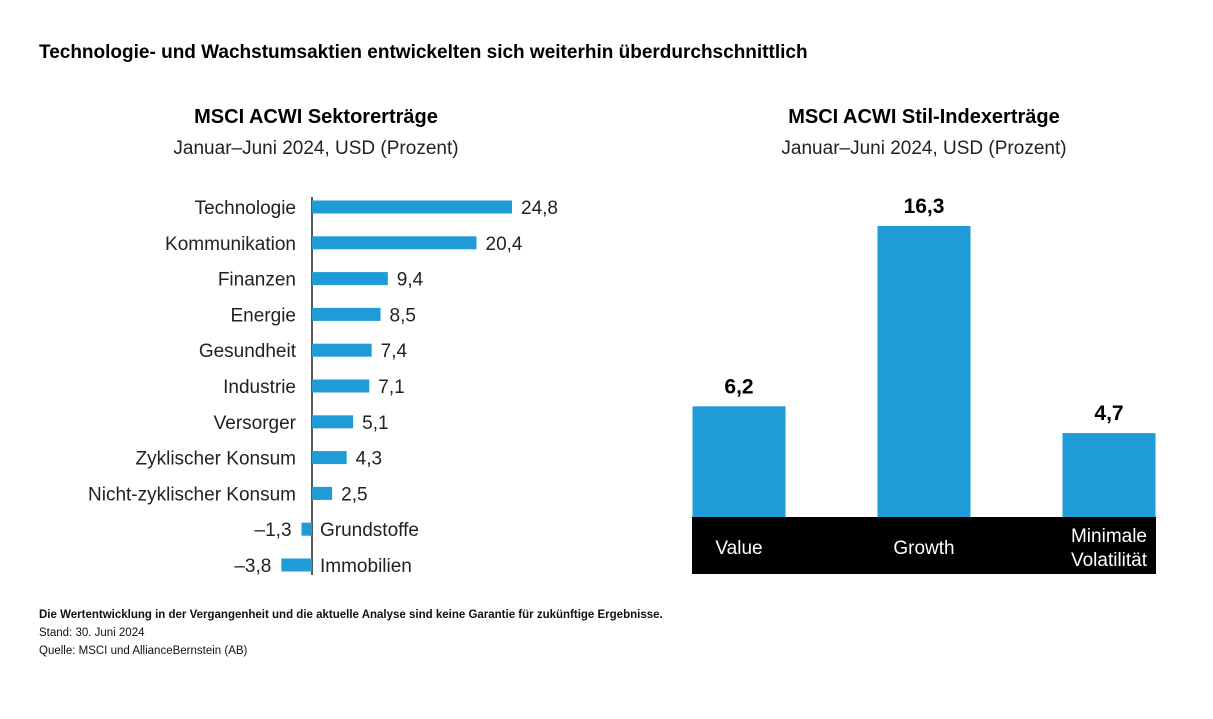  What do you see at coordinates (252, 566) in the screenshot?
I see `sector-value-label: –3,8` at bounding box center [252, 566].